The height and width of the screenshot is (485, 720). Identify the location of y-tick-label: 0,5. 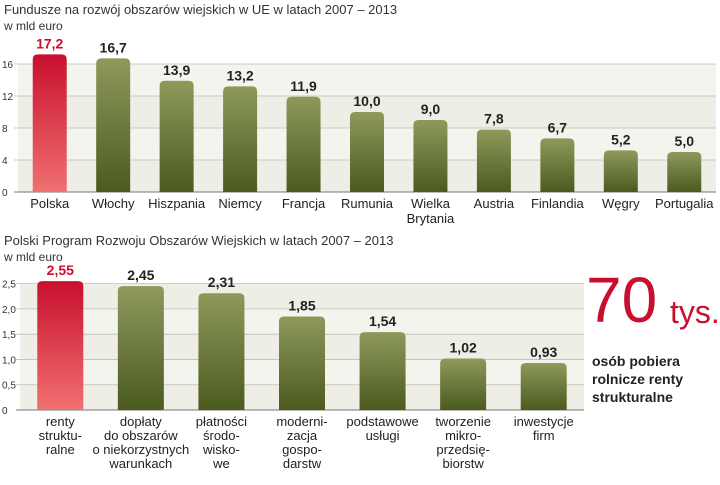
(9, 386).